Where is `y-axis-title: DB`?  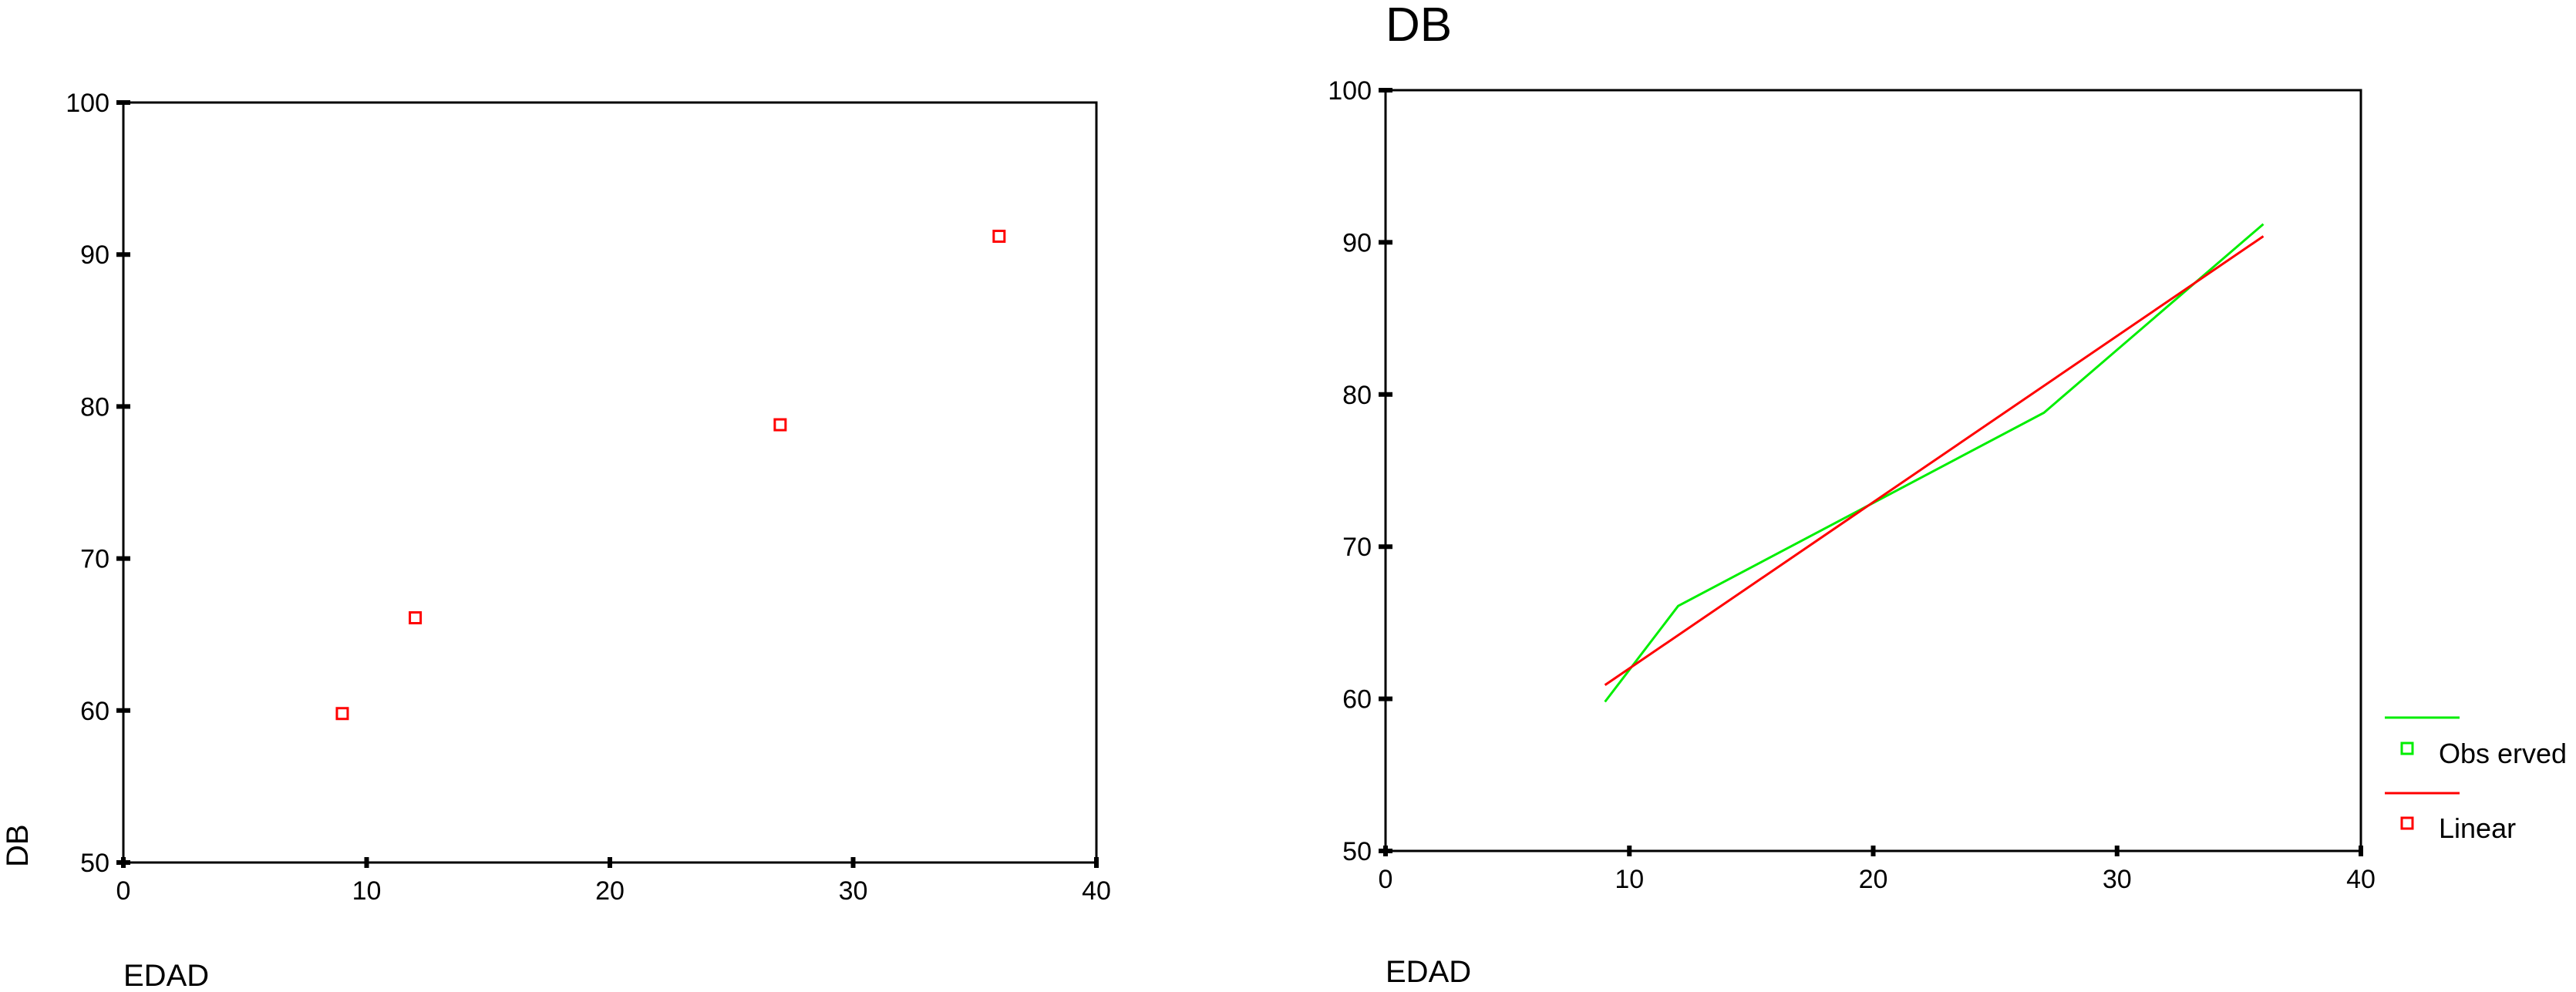 y-axis-title: DB is located at coordinates (18, 845).